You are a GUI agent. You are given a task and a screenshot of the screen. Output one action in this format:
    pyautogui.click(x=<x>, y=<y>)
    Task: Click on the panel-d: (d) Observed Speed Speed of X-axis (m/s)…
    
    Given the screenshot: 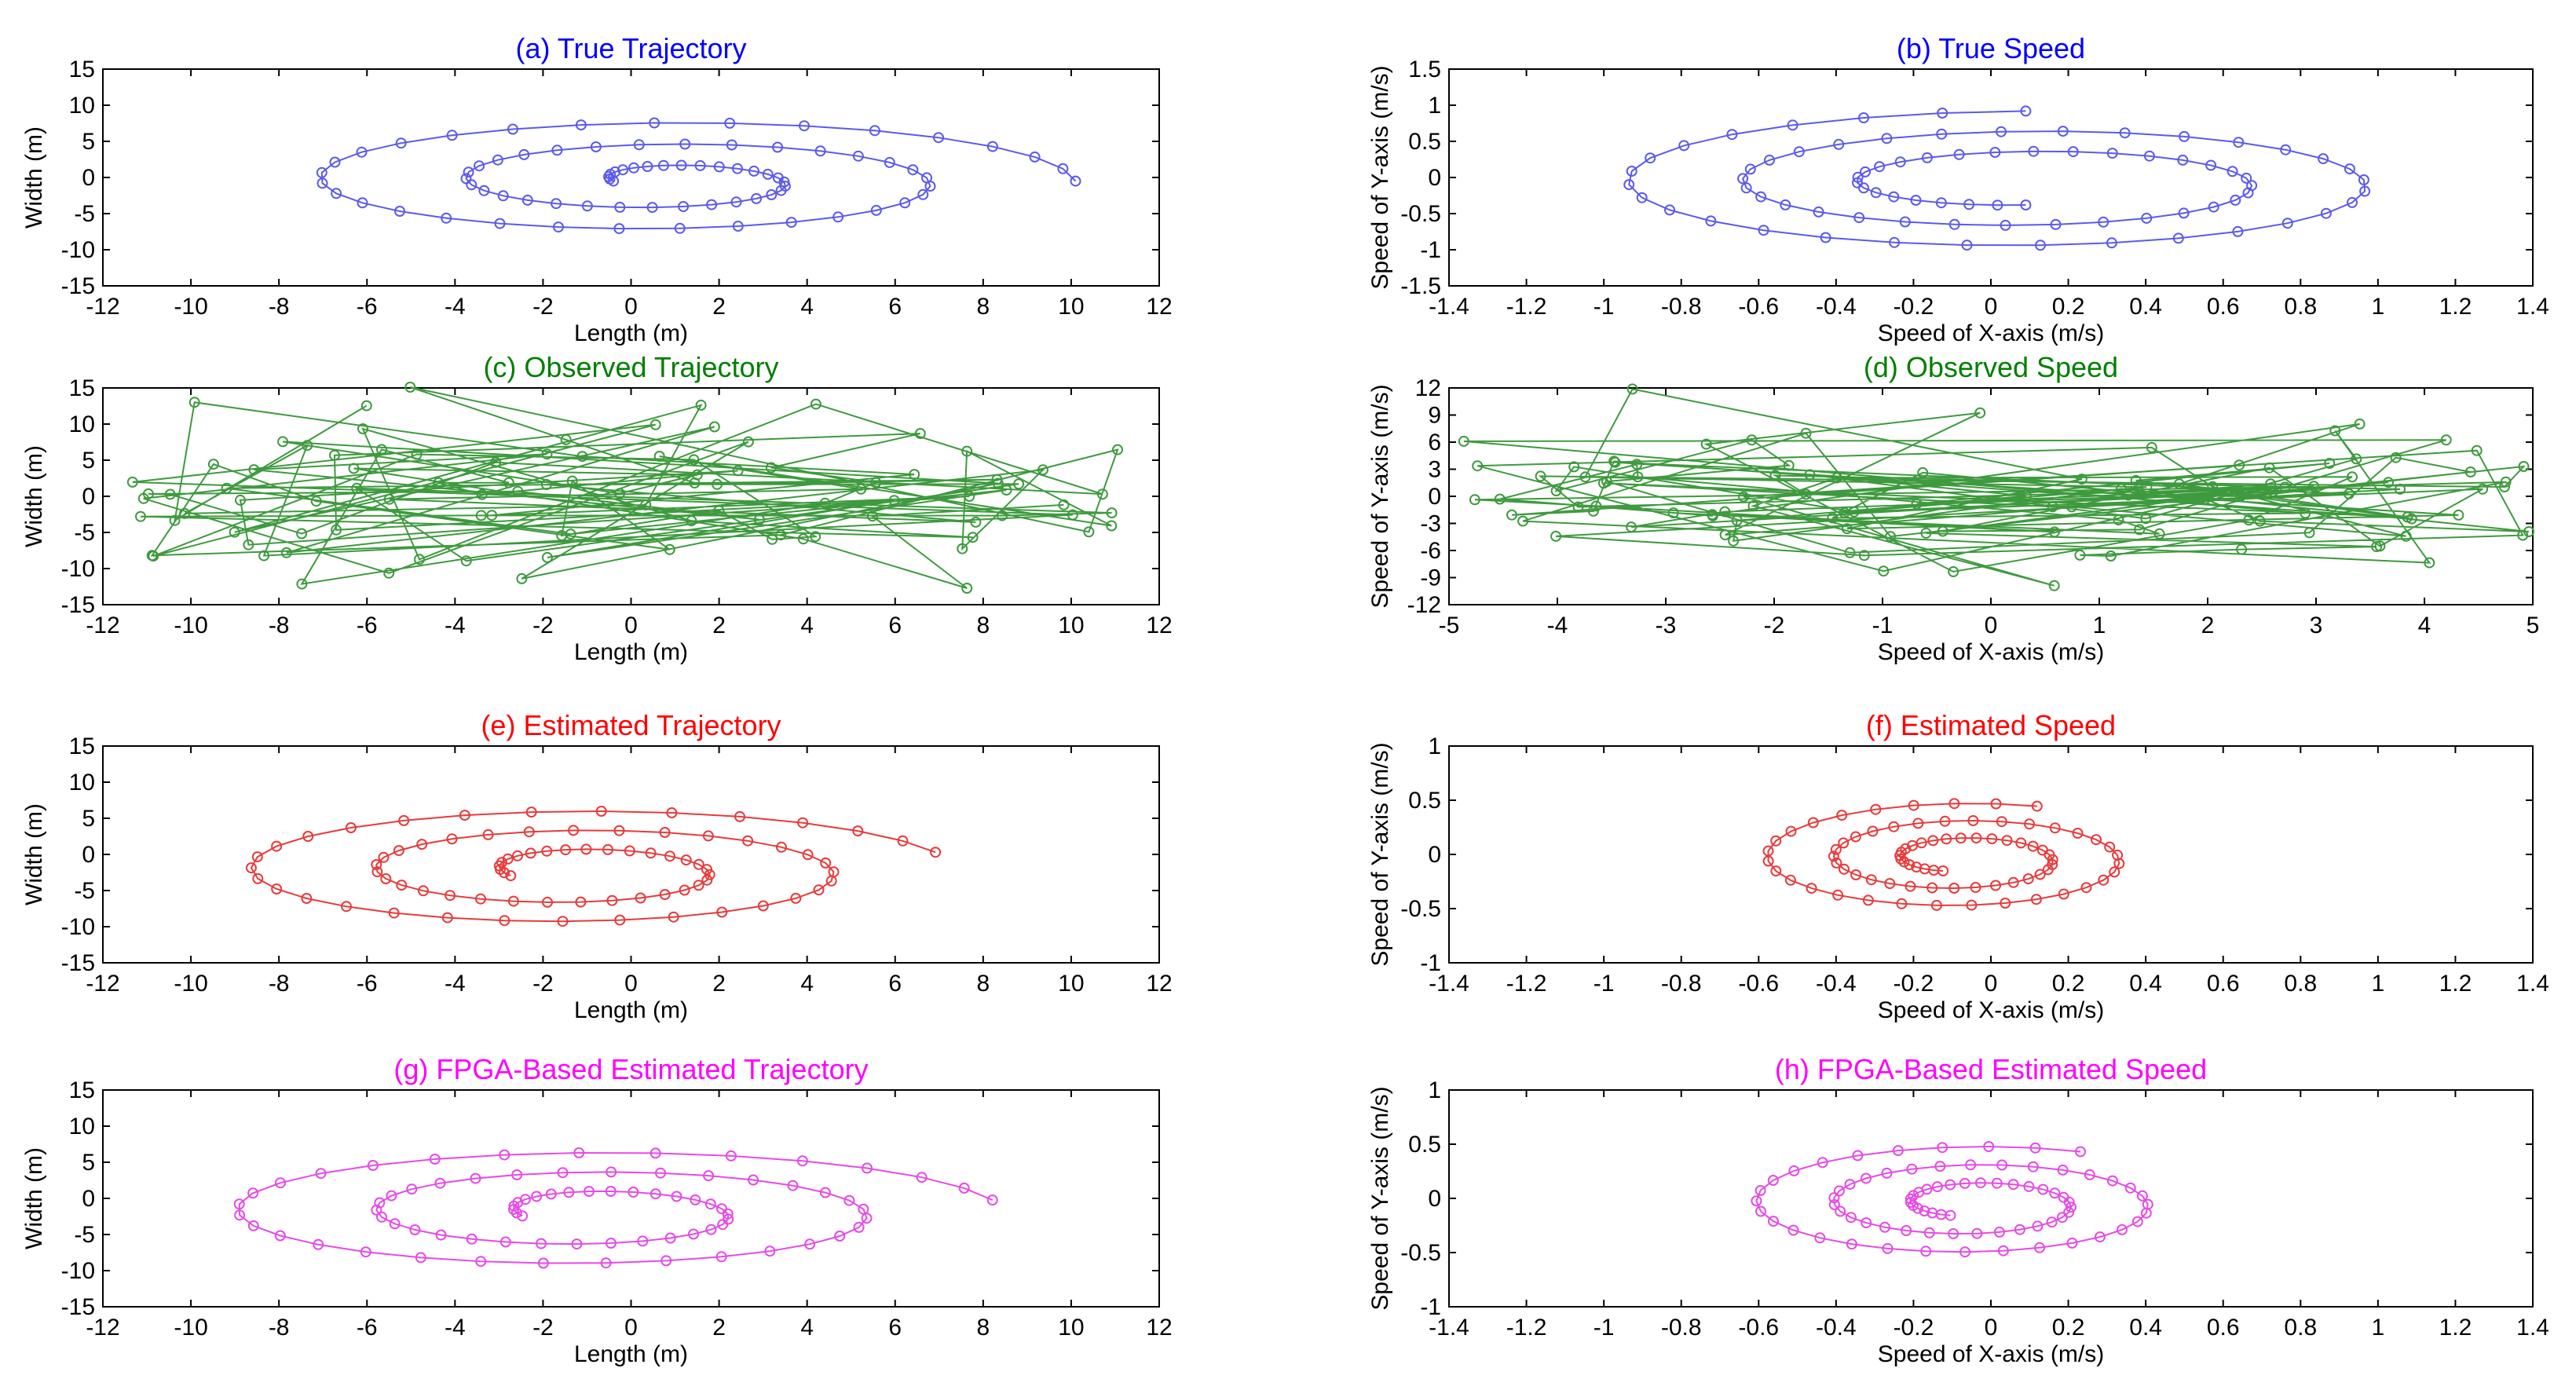 What is the action you would take?
    pyautogui.click(x=1953, y=508)
    